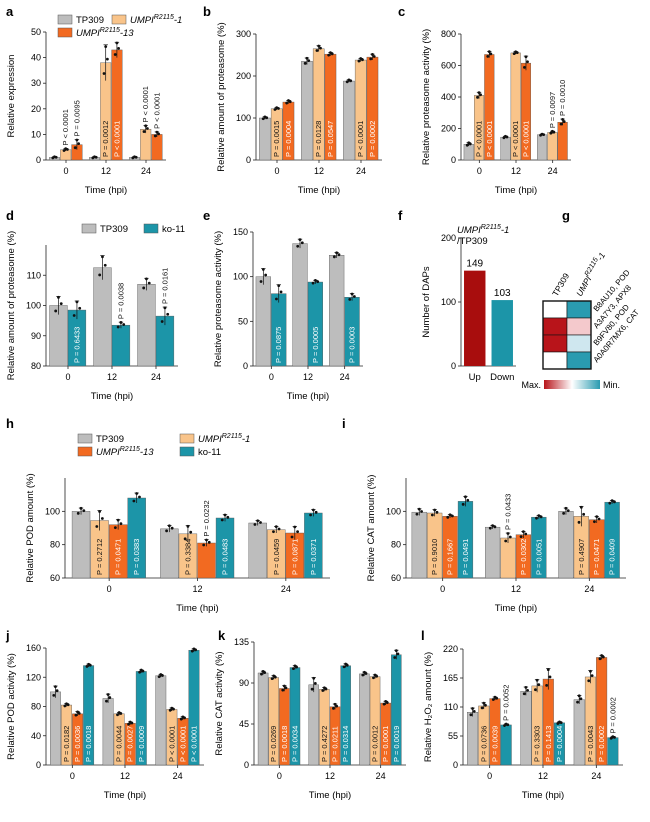 Image resolution: width=650 pixels, height=822 pixels. I want to click on y-axis: 60 80 100, so click(396, 530).